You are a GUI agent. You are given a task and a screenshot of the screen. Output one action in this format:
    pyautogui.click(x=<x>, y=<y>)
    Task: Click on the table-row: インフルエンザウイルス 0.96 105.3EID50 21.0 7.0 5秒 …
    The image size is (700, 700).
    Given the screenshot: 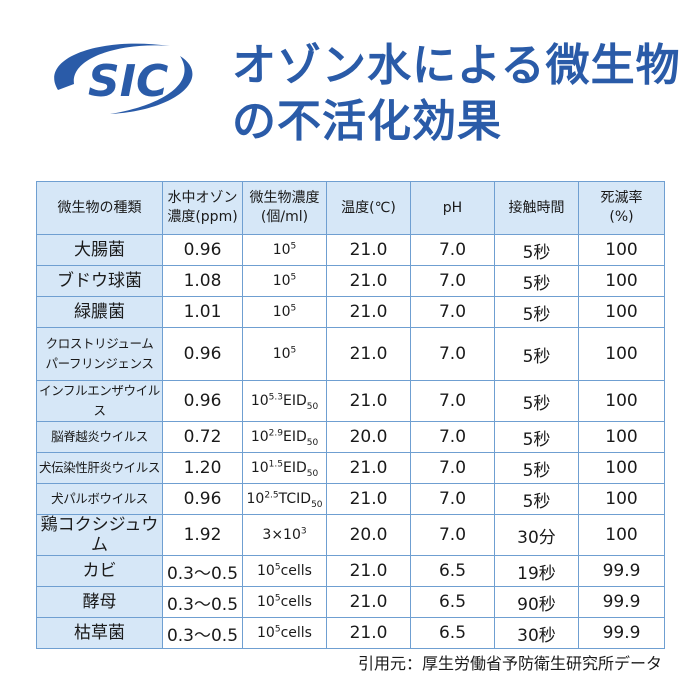 What is the action you would take?
    pyautogui.click(x=350, y=401)
    